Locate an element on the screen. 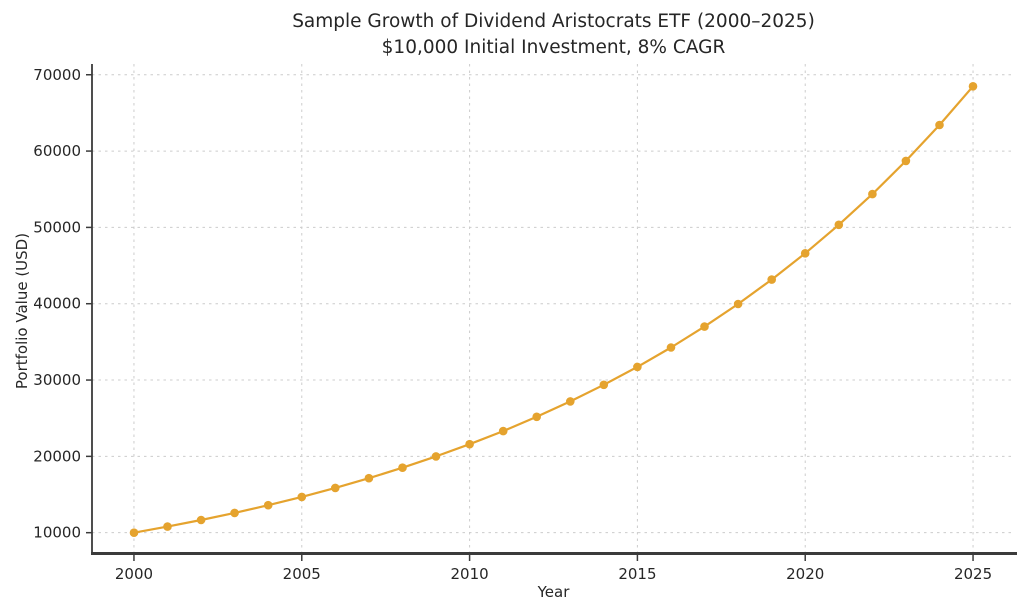  y-tick-label: 50000 is located at coordinates (57, 227).